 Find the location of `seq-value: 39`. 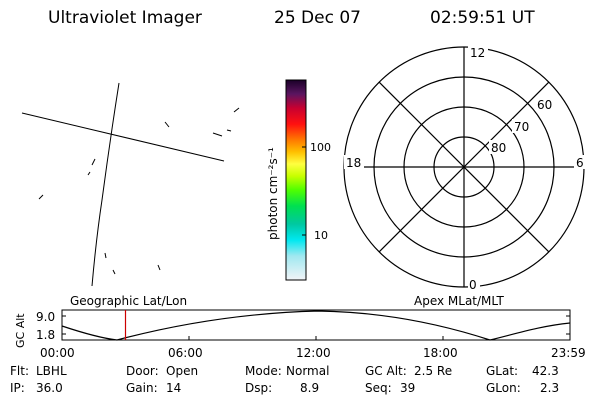

seq-value: 39 is located at coordinates (408, 388).